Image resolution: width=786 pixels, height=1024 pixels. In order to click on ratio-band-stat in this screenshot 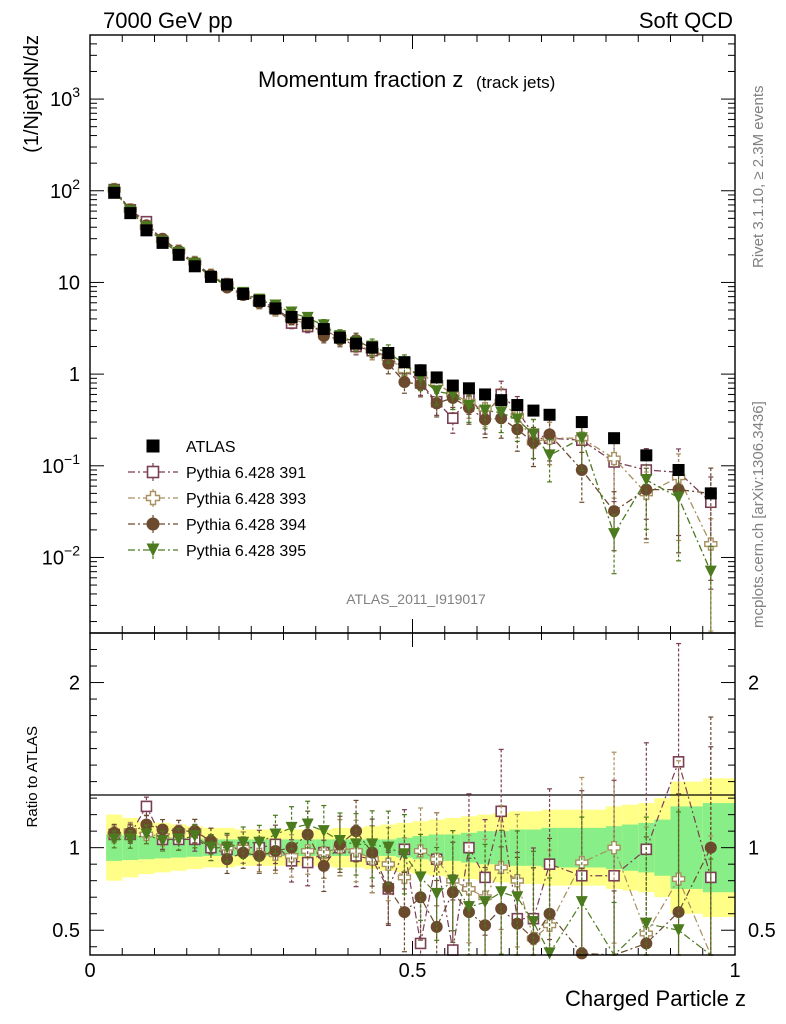, I will do `click(662, 847)`.